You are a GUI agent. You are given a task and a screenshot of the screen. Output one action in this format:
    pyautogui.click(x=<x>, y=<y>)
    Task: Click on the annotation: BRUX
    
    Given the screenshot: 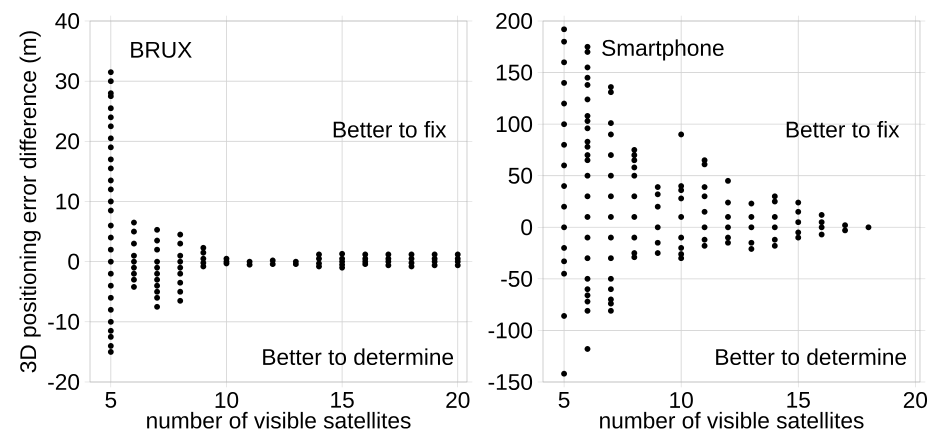 What is the action you would take?
    pyautogui.click(x=161, y=50)
    